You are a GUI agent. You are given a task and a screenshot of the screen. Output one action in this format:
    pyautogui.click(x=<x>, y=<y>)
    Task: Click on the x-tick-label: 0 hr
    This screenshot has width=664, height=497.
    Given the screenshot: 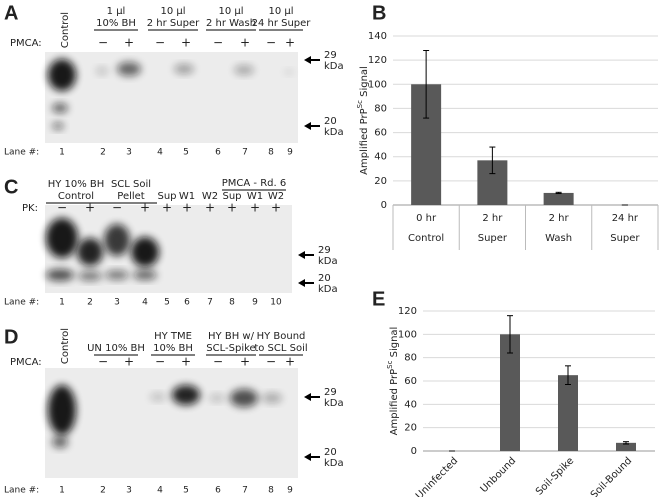 What is the action you would take?
    pyautogui.click(x=426, y=218)
    